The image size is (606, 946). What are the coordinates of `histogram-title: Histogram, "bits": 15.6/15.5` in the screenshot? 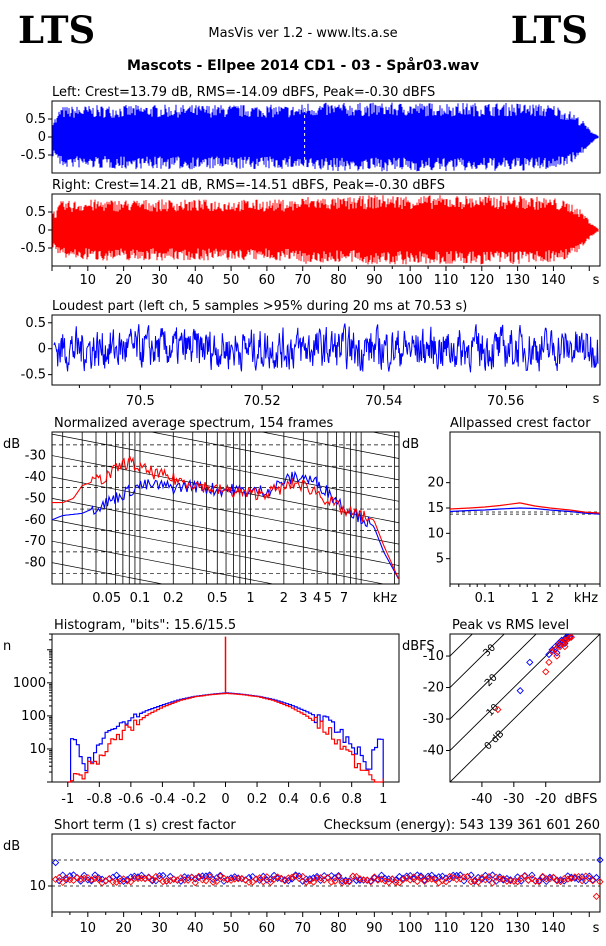 It's located at (145, 625).